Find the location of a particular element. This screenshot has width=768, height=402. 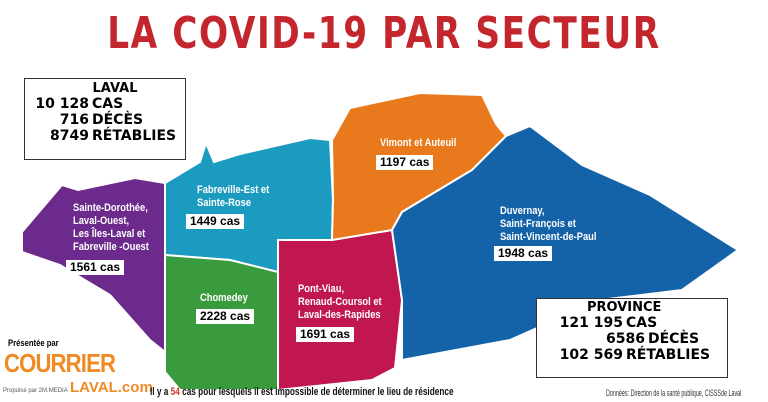

province-recovered-label: RÉTABLIES is located at coordinates (668, 355).